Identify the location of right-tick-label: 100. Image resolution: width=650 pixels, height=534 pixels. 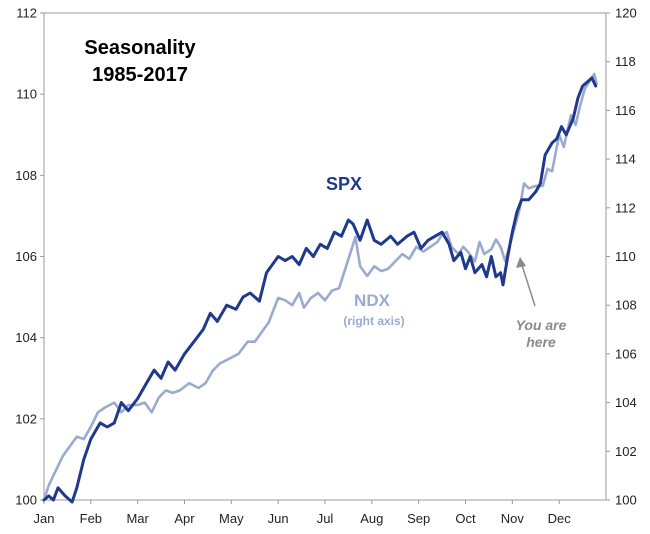
(626, 500).